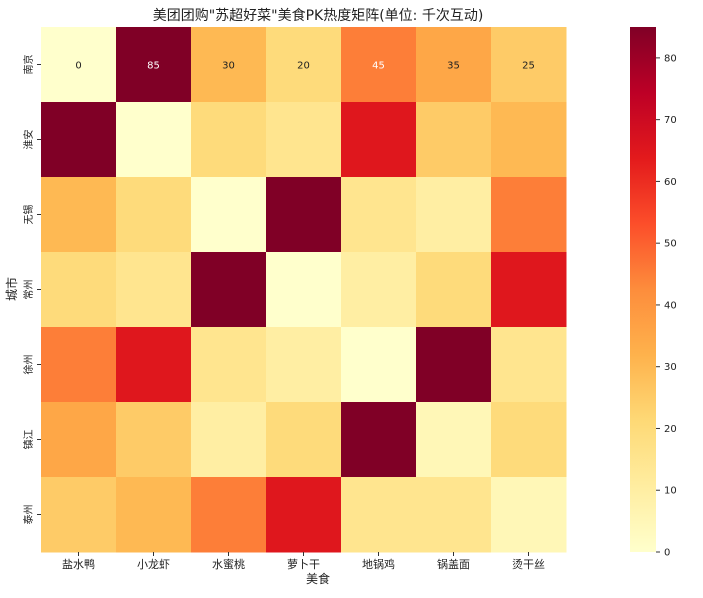  I want to click on heatmap-cell-淮安-水蜜桃, so click(229, 140).